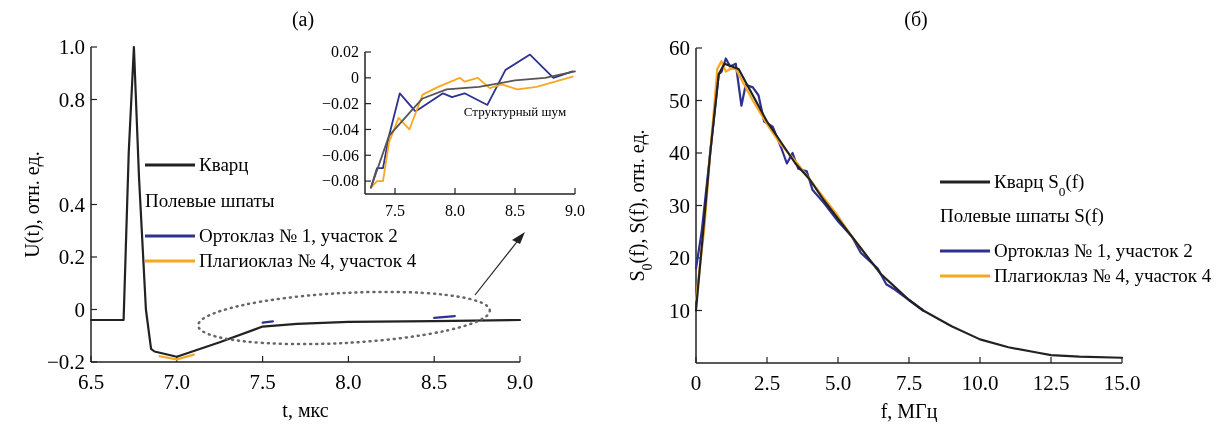 The image size is (1226, 430). I want to click on y-tick-label: 50, so click(679, 100).